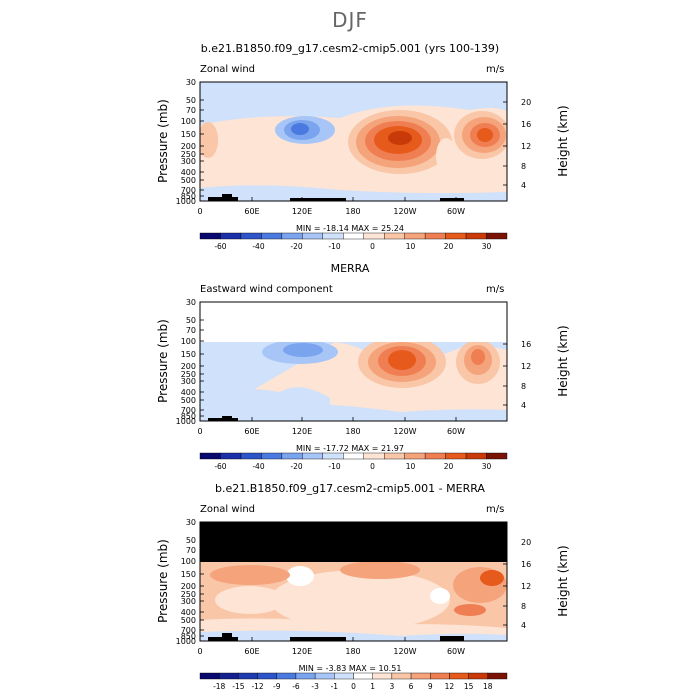 The image size is (700, 700). I want to click on colorbar-label: 0, so click(372, 466).